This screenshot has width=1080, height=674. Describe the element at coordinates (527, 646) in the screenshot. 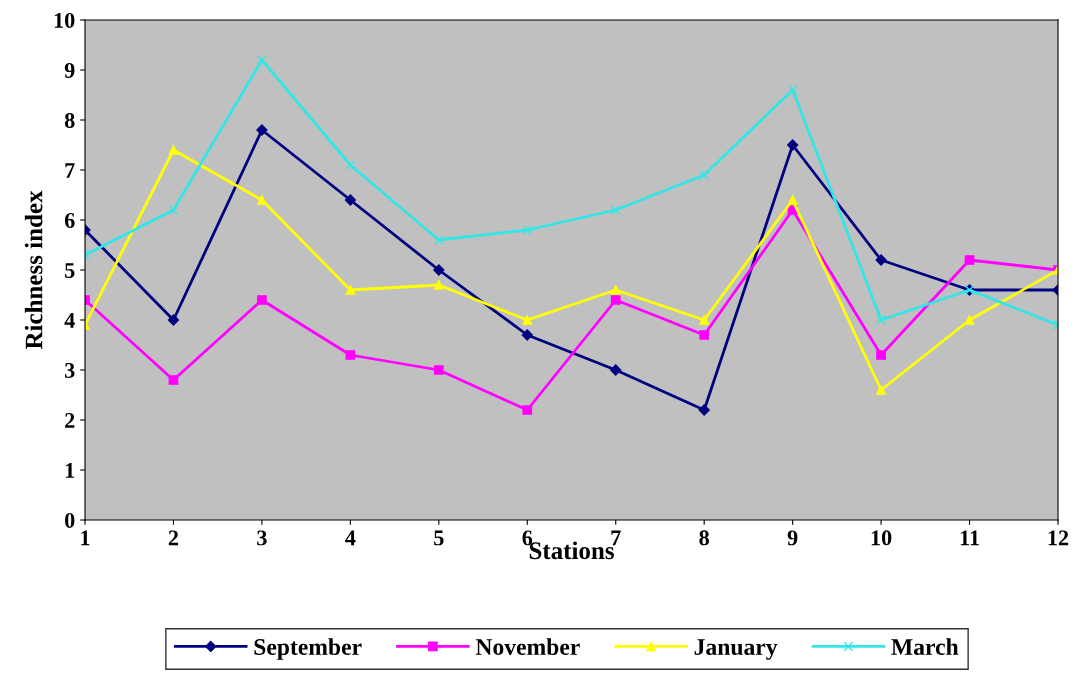

I see `legend-label: November` at that location.